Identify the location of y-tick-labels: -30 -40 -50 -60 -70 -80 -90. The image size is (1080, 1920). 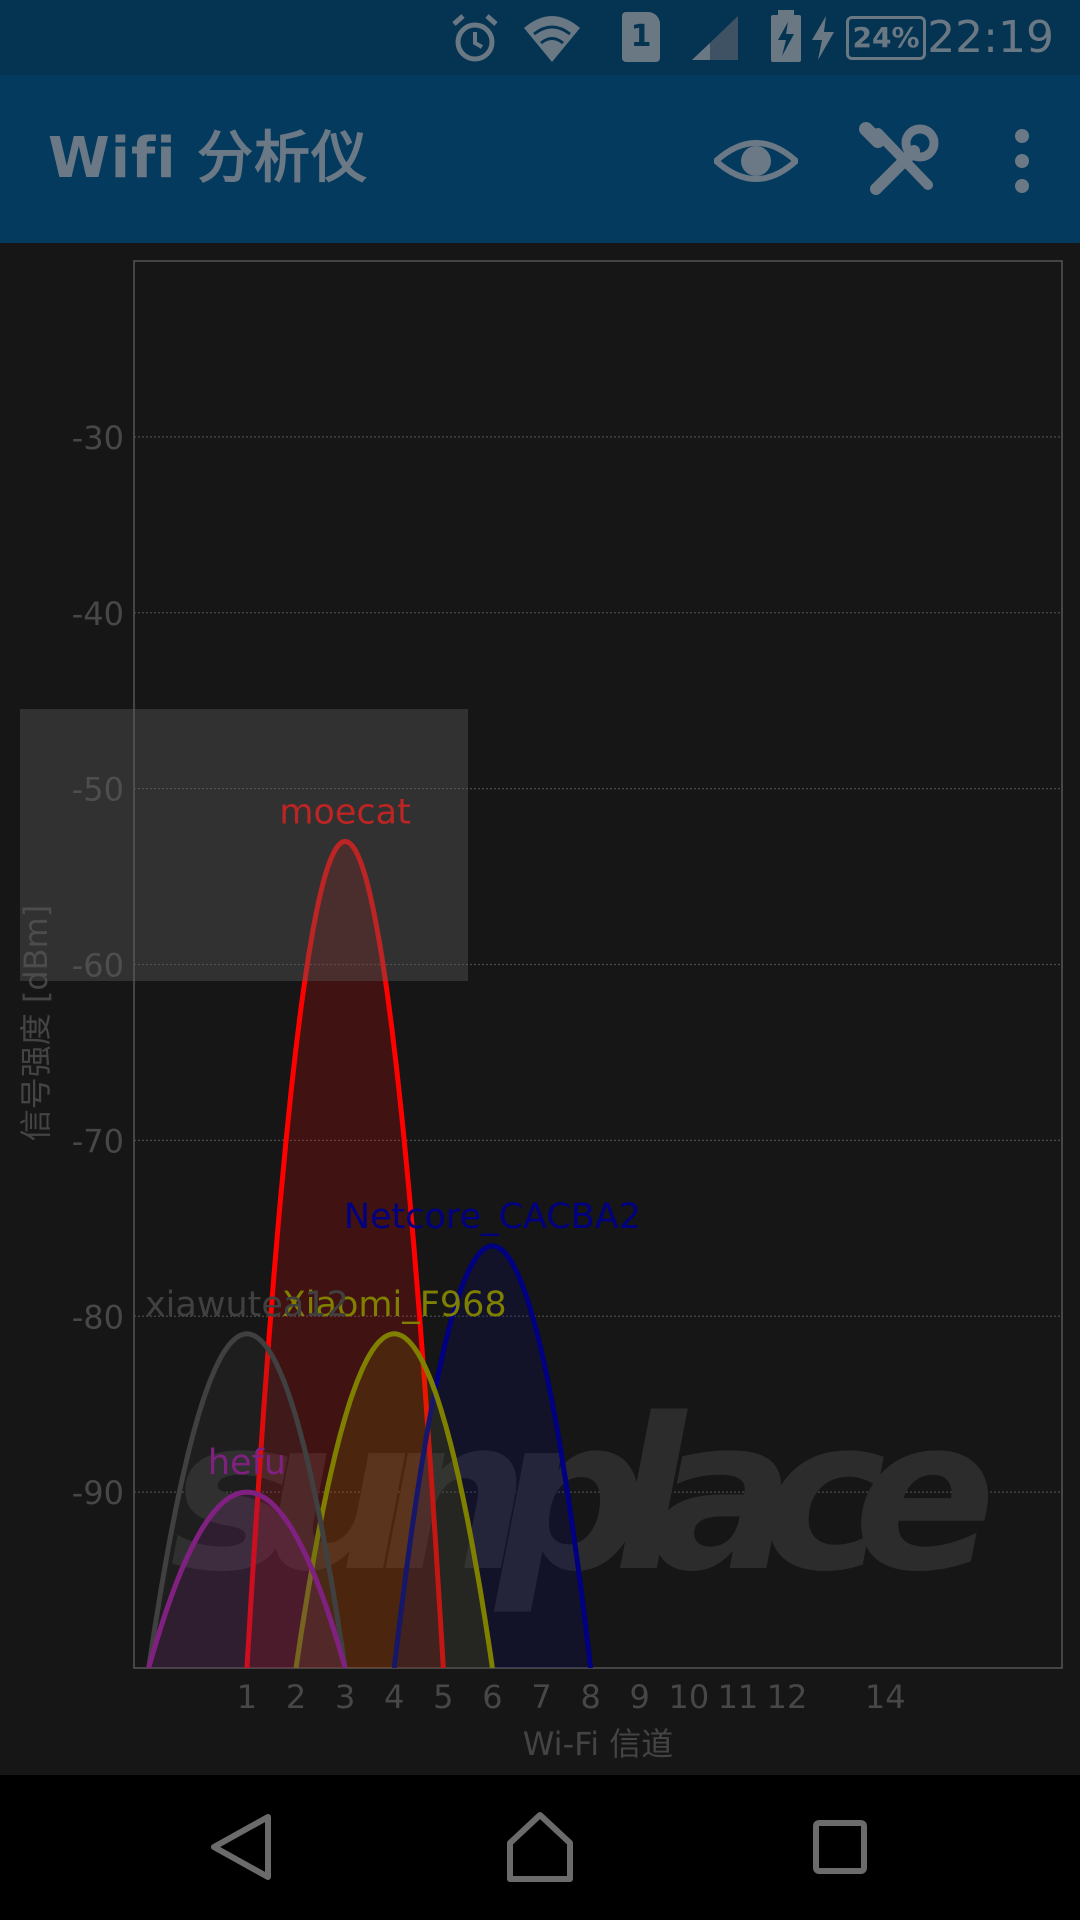
(98, 965).